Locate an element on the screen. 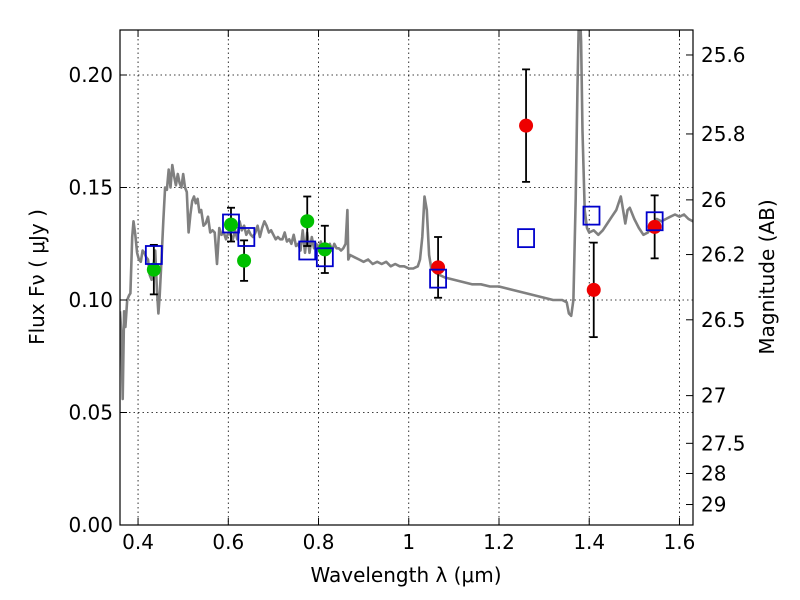  x-tick-label: 1 is located at coordinates (408, 542).